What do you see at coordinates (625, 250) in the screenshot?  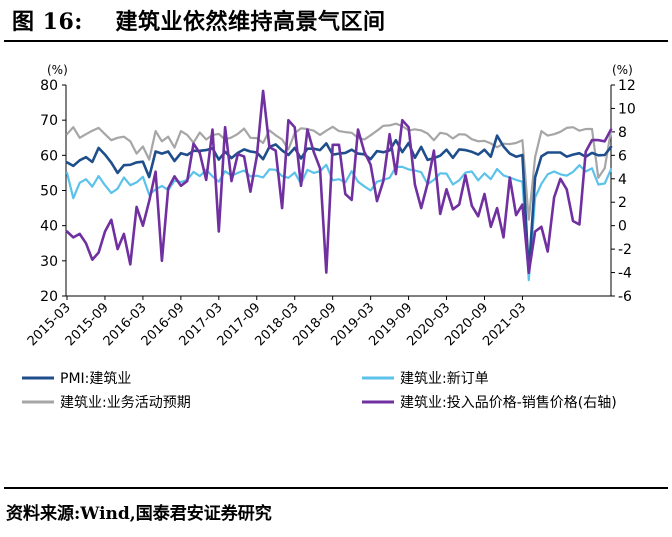 I see `right-tick-label: -2` at bounding box center [625, 250].